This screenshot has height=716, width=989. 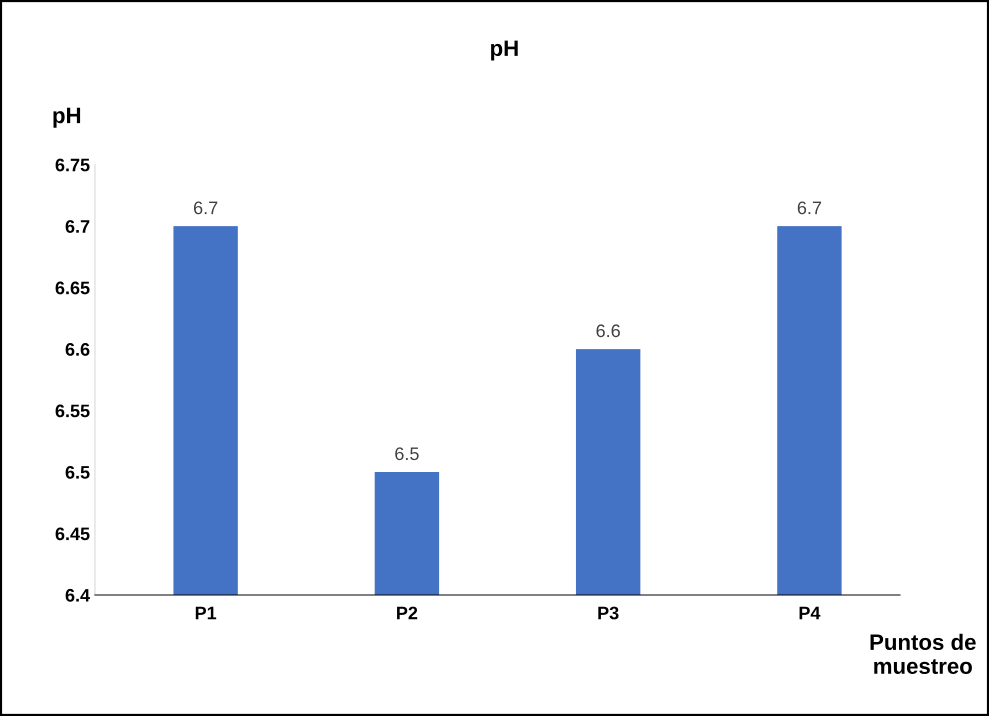 I want to click on x-tick-label: P2, so click(x=407, y=613).